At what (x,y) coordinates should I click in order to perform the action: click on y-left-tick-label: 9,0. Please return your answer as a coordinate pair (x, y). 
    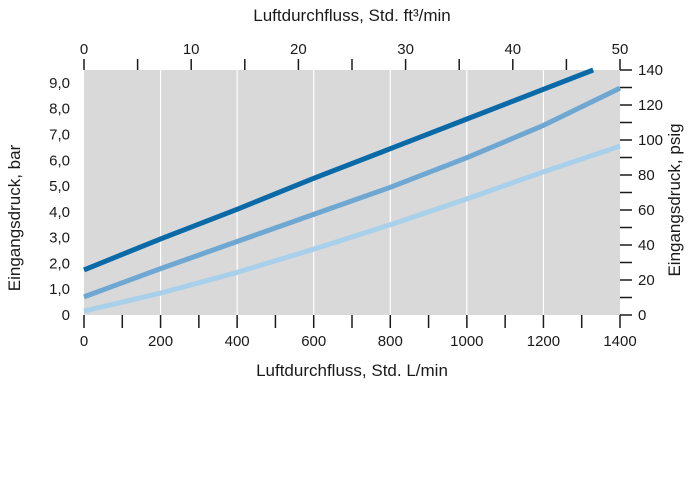
    Looking at the image, I should click on (59, 83).